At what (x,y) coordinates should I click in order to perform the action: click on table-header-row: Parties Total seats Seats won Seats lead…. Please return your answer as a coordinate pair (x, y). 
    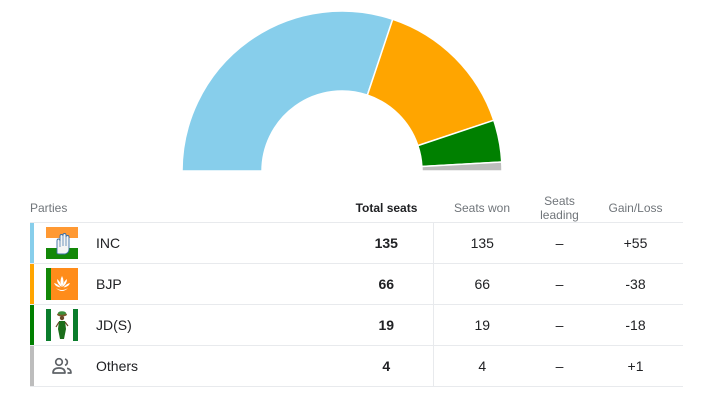
    Looking at the image, I should click on (356, 208).